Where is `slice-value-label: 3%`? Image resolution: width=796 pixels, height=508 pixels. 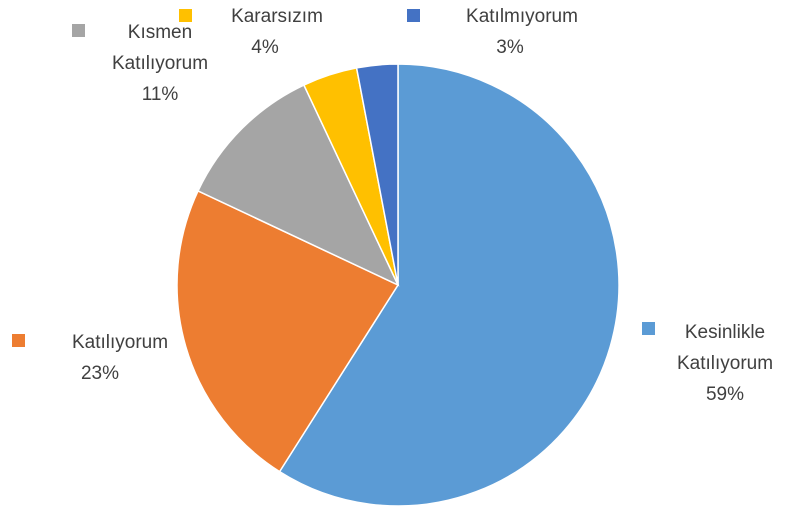
slice-value-label: 3% is located at coordinates (510, 47).